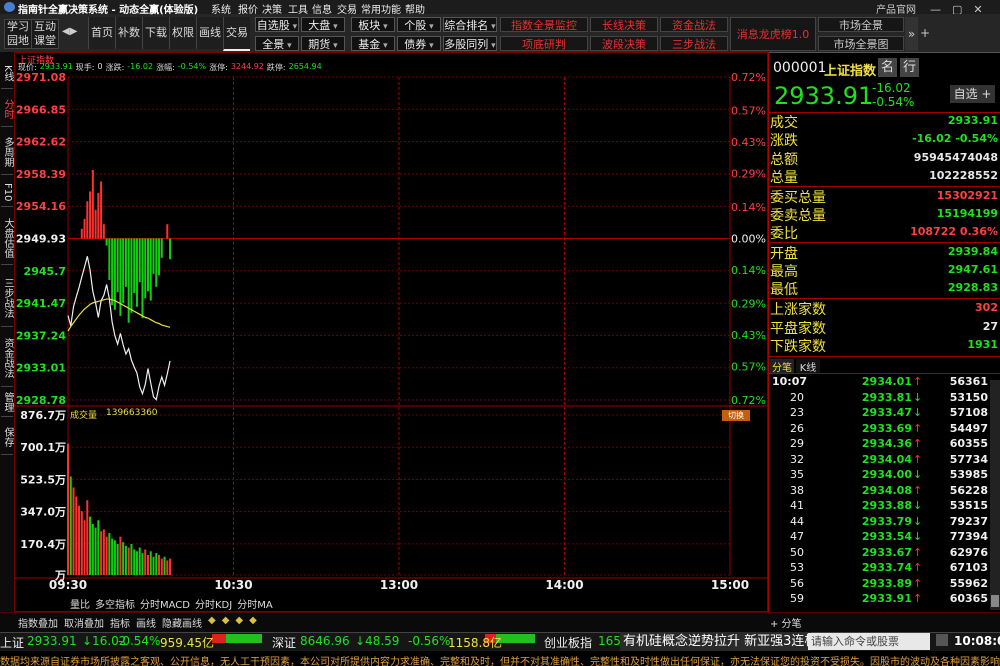  Describe the element at coordinates (861, 43) in the screenshot. I see `market-button: 市场全景图` at that location.